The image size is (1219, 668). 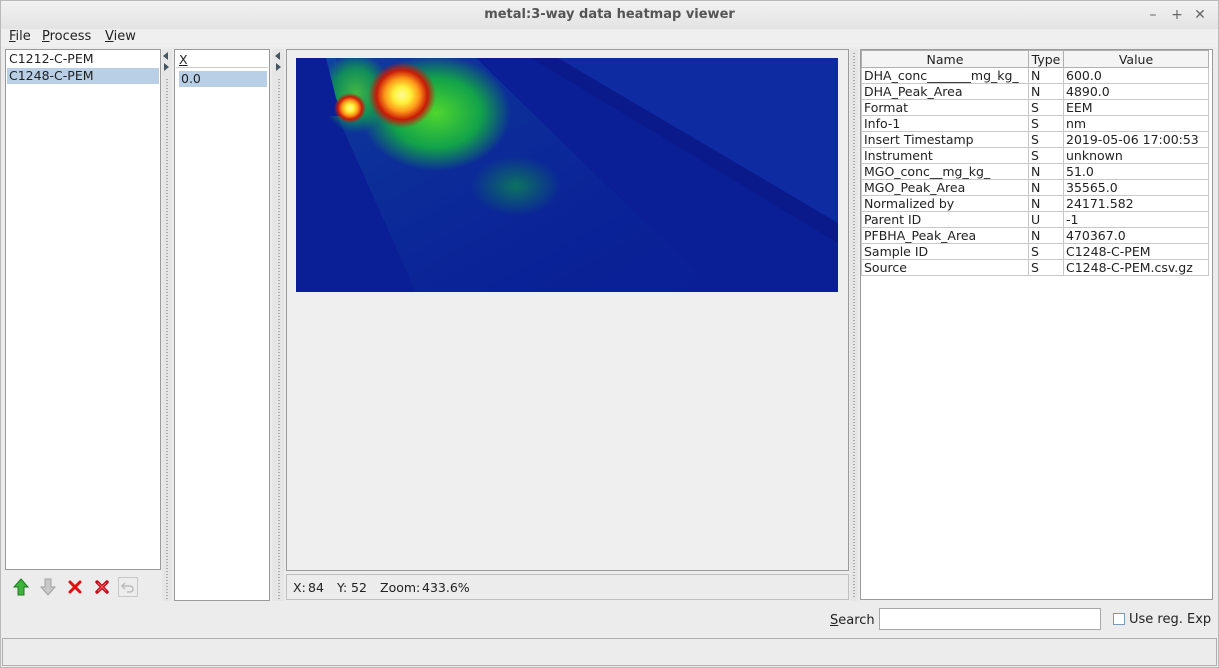 What do you see at coordinates (102, 587) in the screenshot?
I see `remove-all-icon` at bounding box center [102, 587].